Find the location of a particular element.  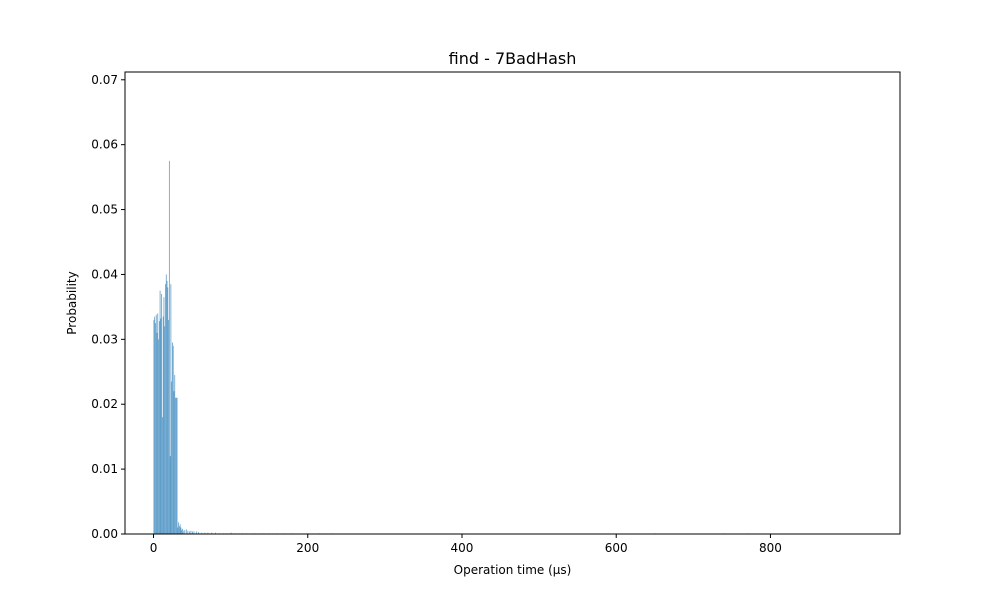

x-tick-label: 0 is located at coordinates (154, 548).